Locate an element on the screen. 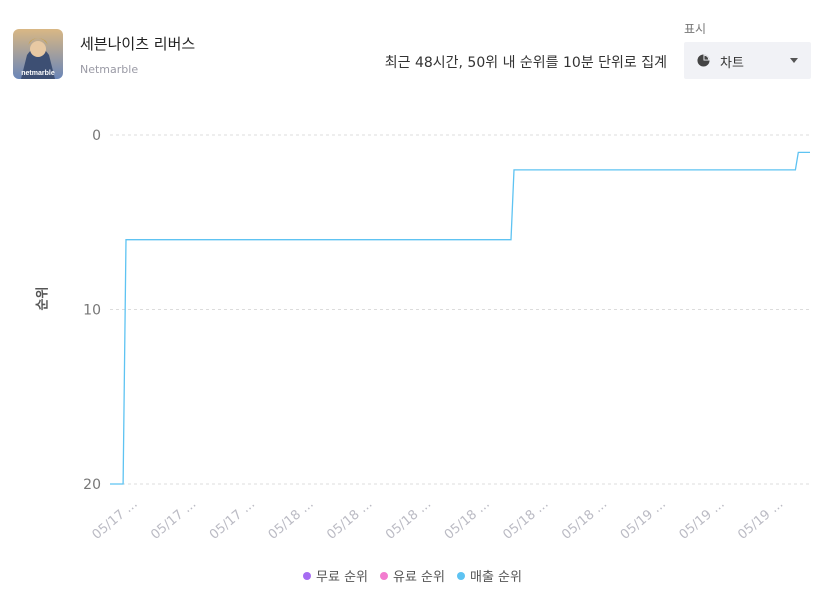 The image size is (825, 600). app-developer: Netmarble is located at coordinates (109, 69).